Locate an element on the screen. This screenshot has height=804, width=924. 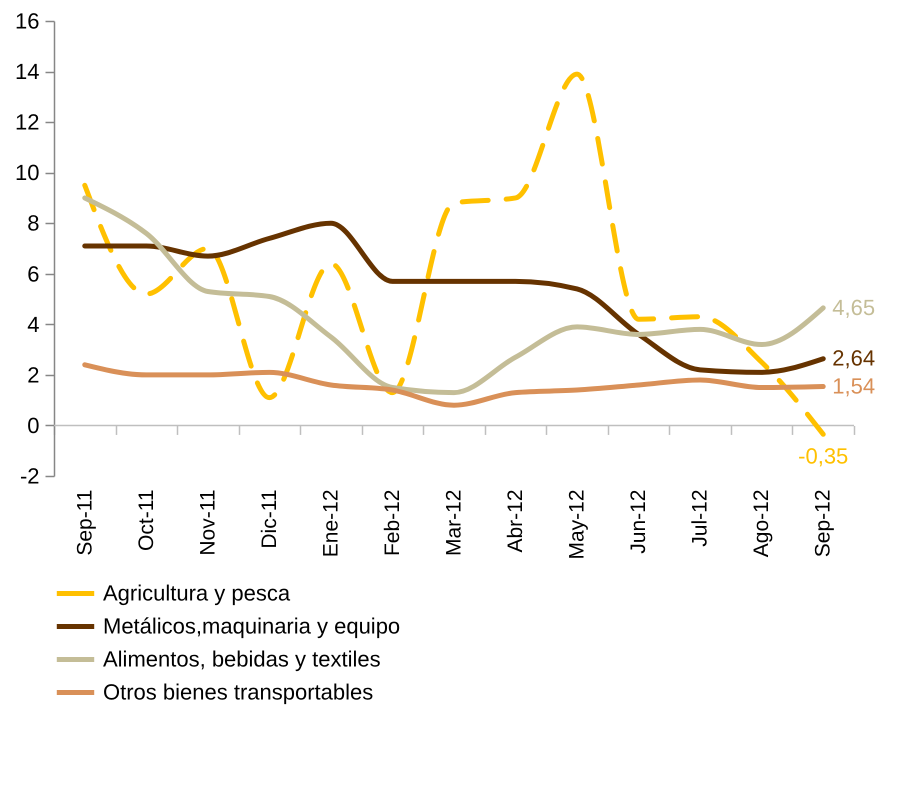
x-tick-label: Nov-11 is located at coordinates (208, 523).